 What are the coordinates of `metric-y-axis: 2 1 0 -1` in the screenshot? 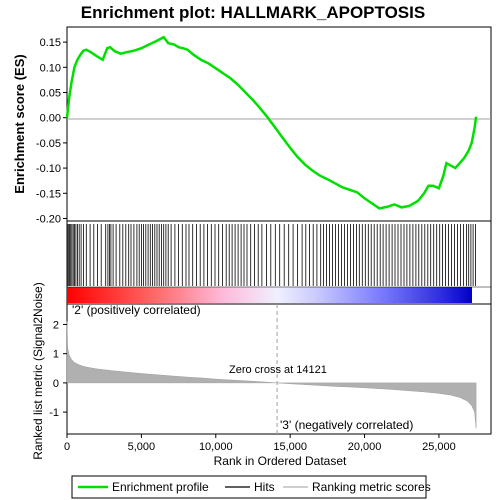 It's located at (58, 369).